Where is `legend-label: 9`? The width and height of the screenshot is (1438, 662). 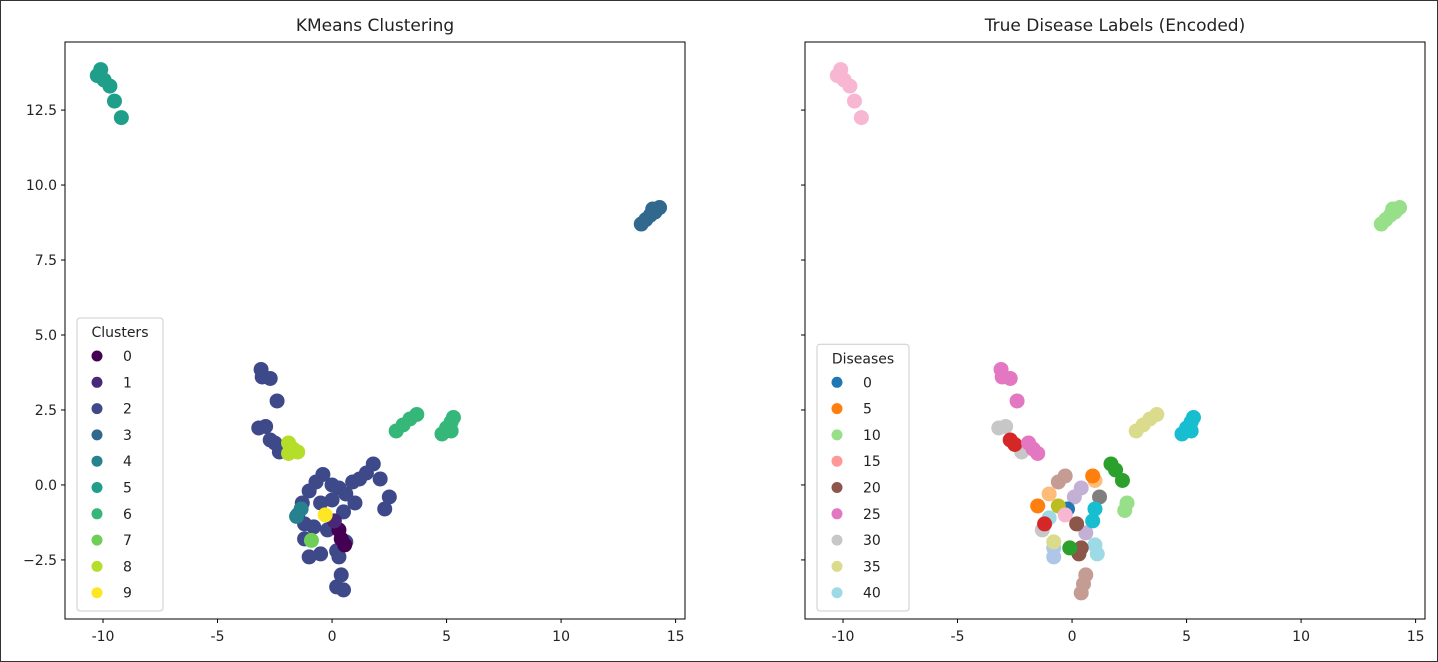 legend-label: 9 is located at coordinates (127, 594).